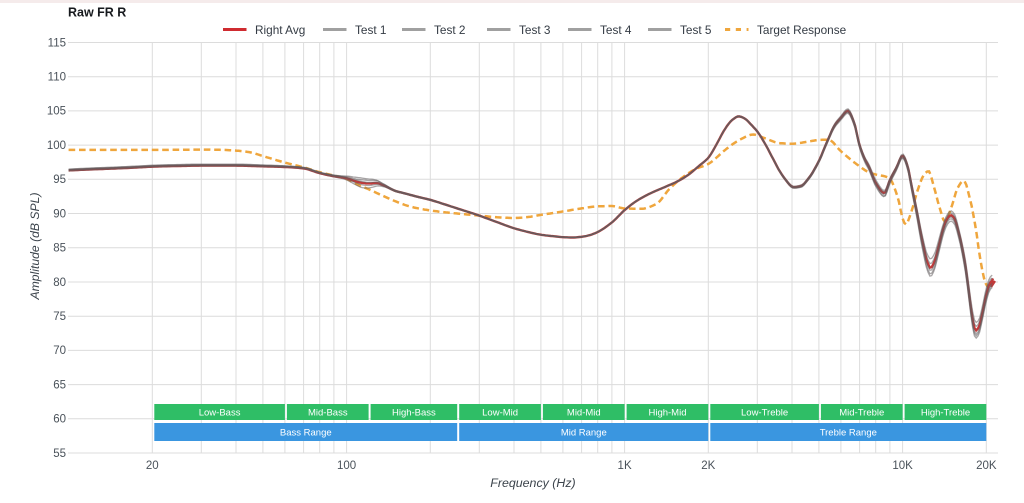 The width and height of the screenshot is (1024, 503). I want to click on svg-text: Low-Bass, so click(220, 412).